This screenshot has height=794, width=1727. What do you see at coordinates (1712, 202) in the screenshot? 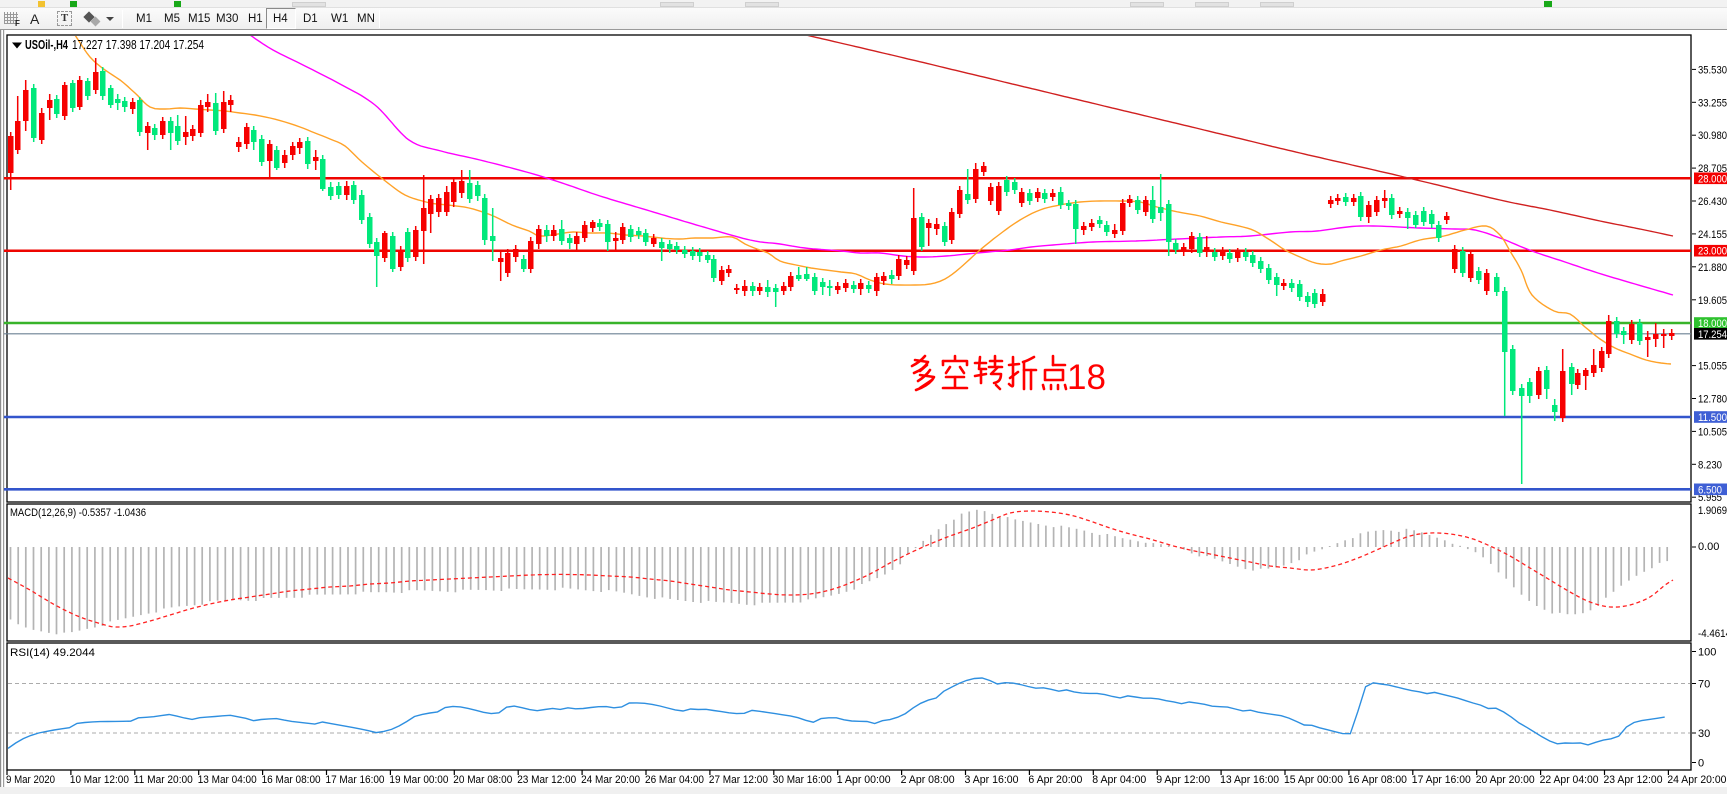
I see `svg-text: 26.430` at bounding box center [1712, 202].